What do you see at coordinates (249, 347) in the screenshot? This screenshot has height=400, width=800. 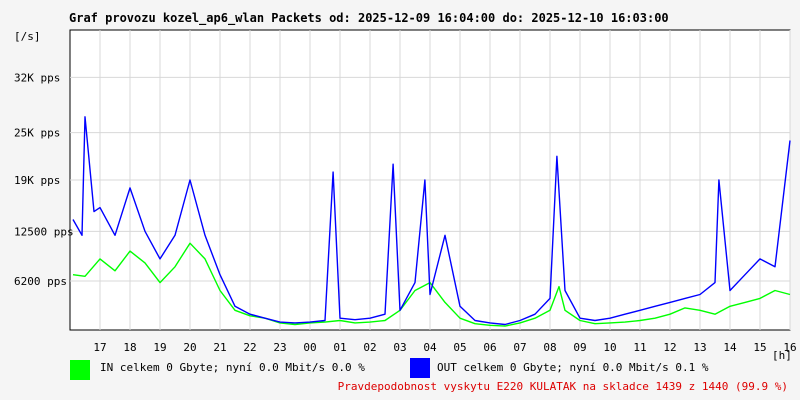 I see `x-tick-label: 22` at bounding box center [249, 347].